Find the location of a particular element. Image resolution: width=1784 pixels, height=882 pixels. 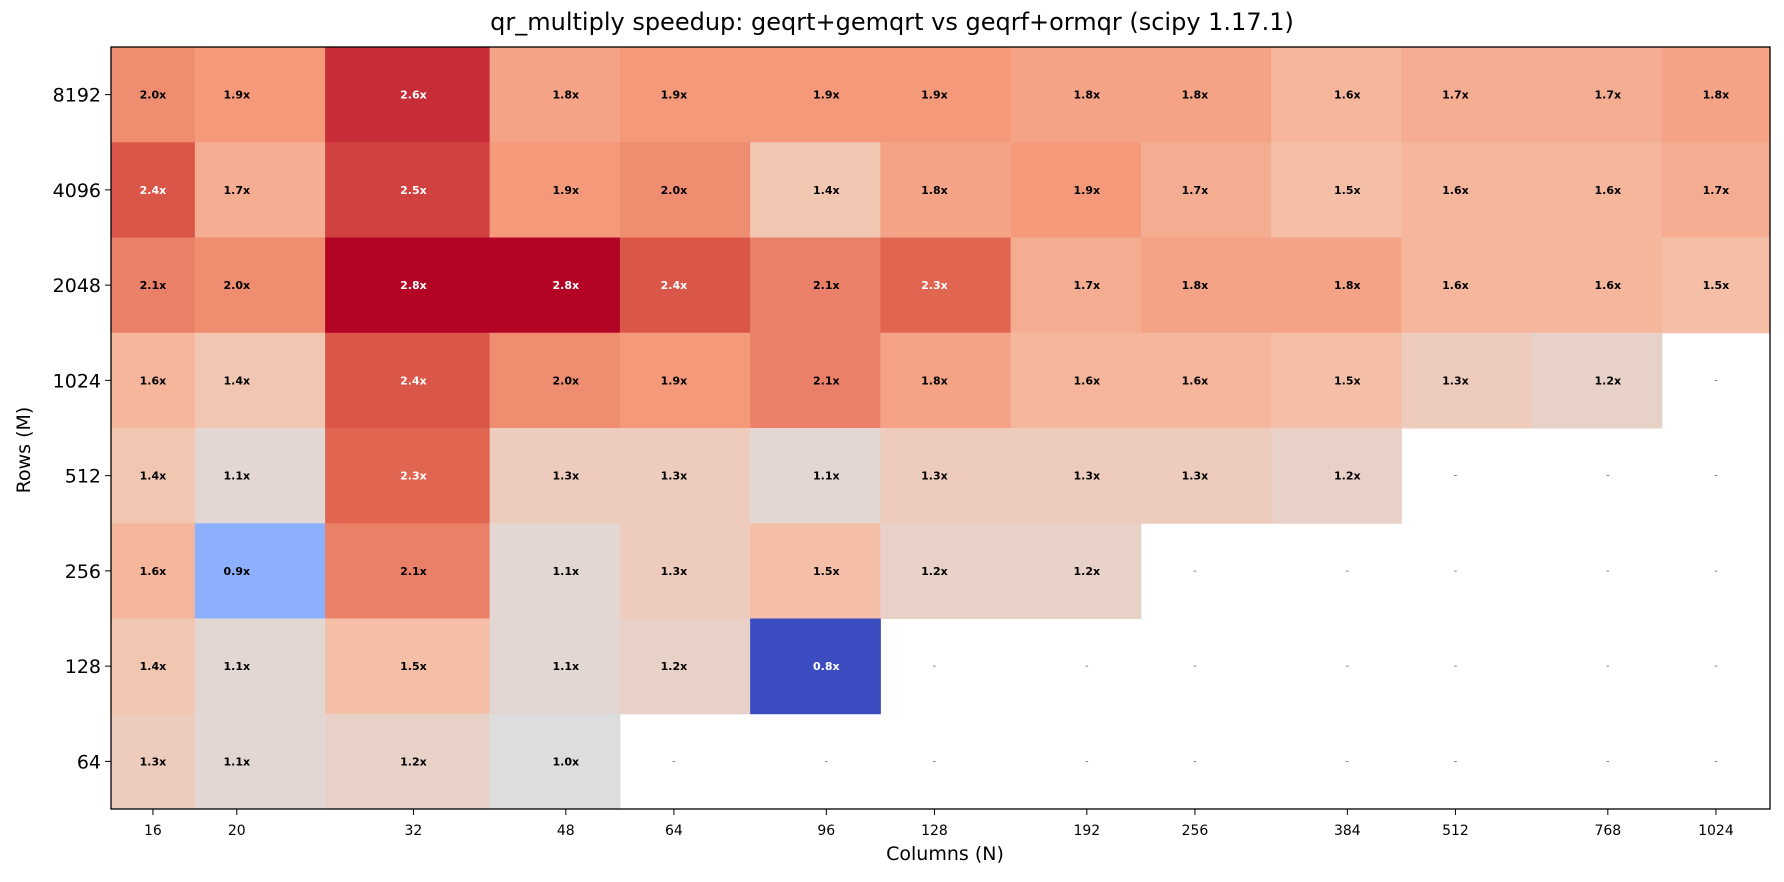

cell-value-label: 1.4x is located at coordinates (153, 666).